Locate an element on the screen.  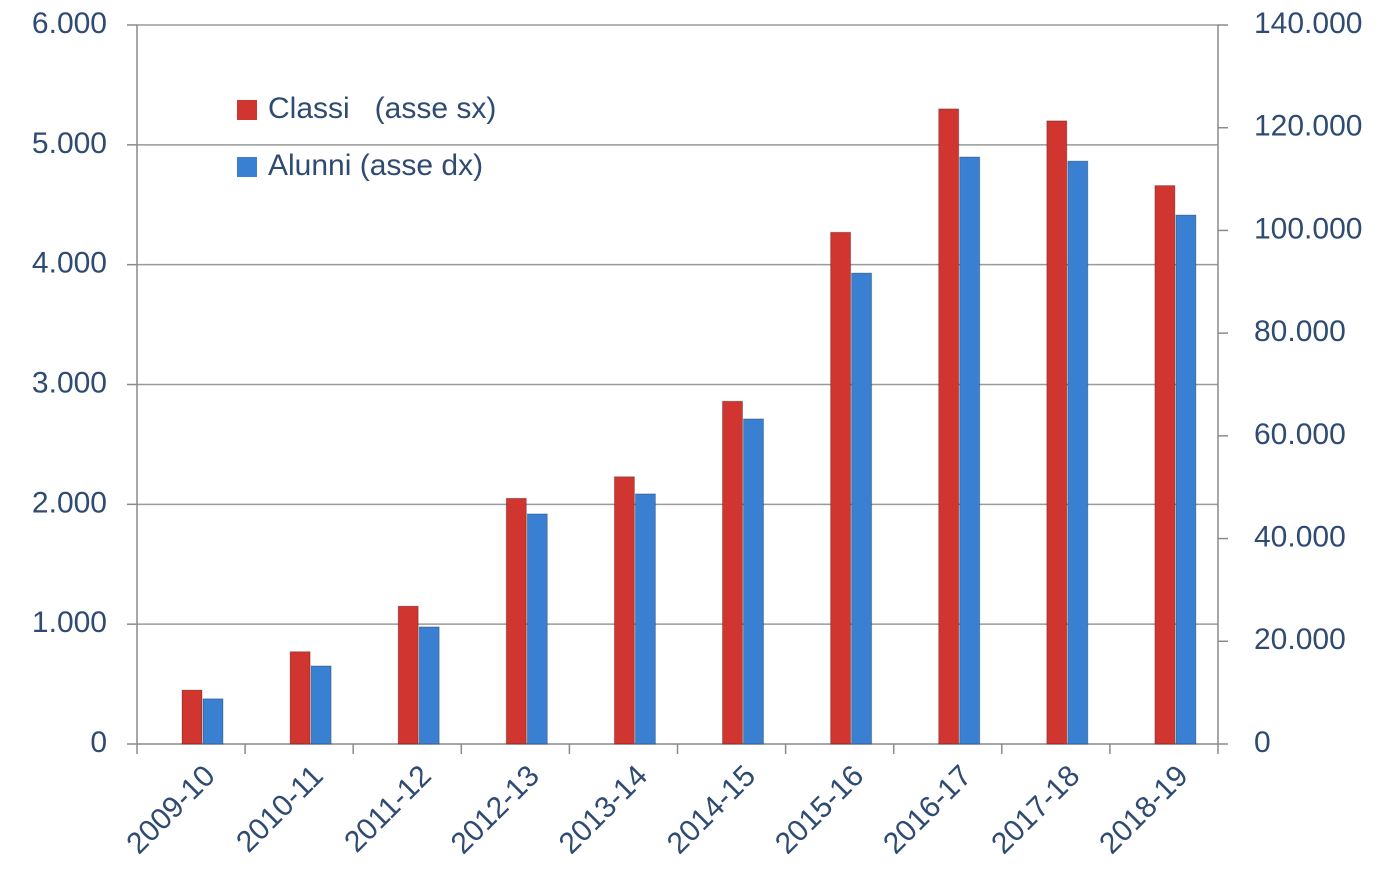
legend-label: Alunni (asse dx) is located at coordinates (375, 165).